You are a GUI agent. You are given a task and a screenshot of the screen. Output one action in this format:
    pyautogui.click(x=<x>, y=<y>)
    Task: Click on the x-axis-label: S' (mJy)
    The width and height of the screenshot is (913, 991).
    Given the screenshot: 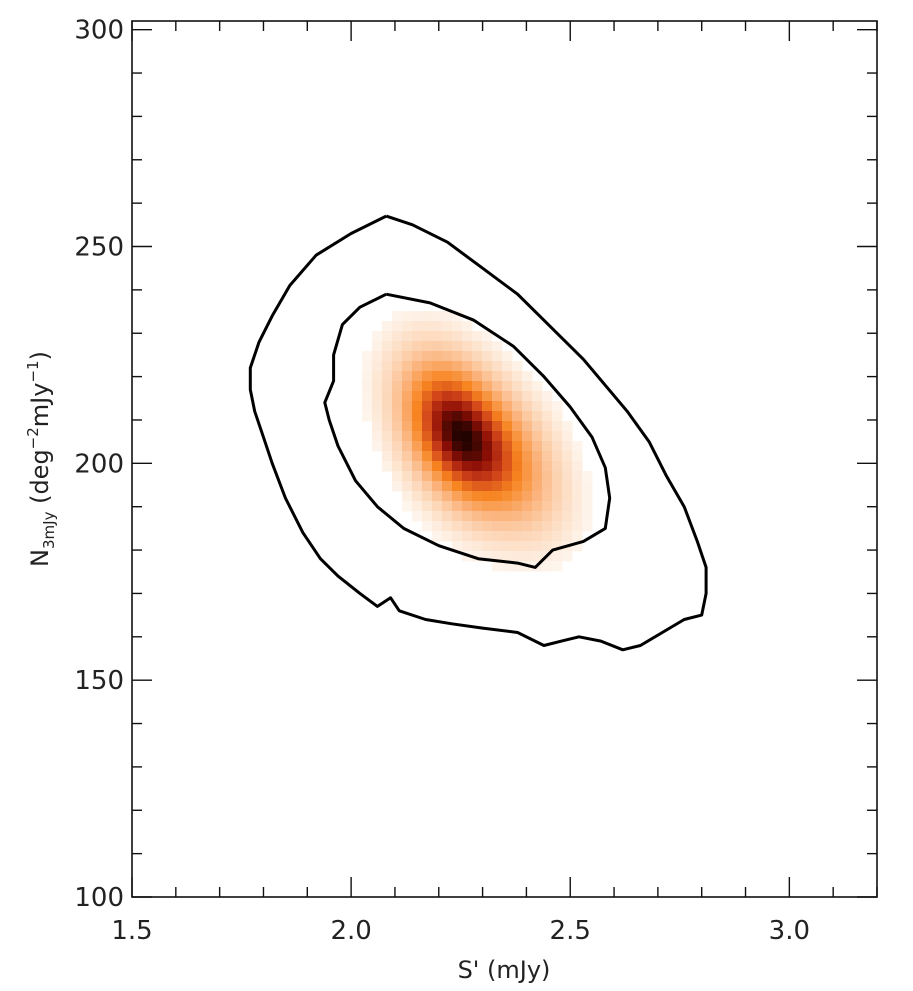 What is the action you would take?
    pyautogui.click(x=504, y=970)
    